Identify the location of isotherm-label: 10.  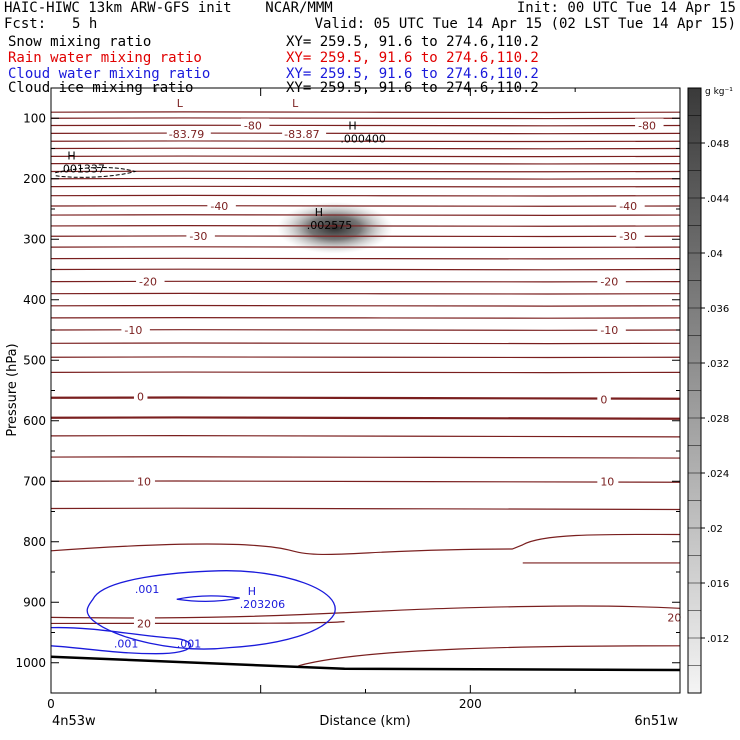
(144, 481).